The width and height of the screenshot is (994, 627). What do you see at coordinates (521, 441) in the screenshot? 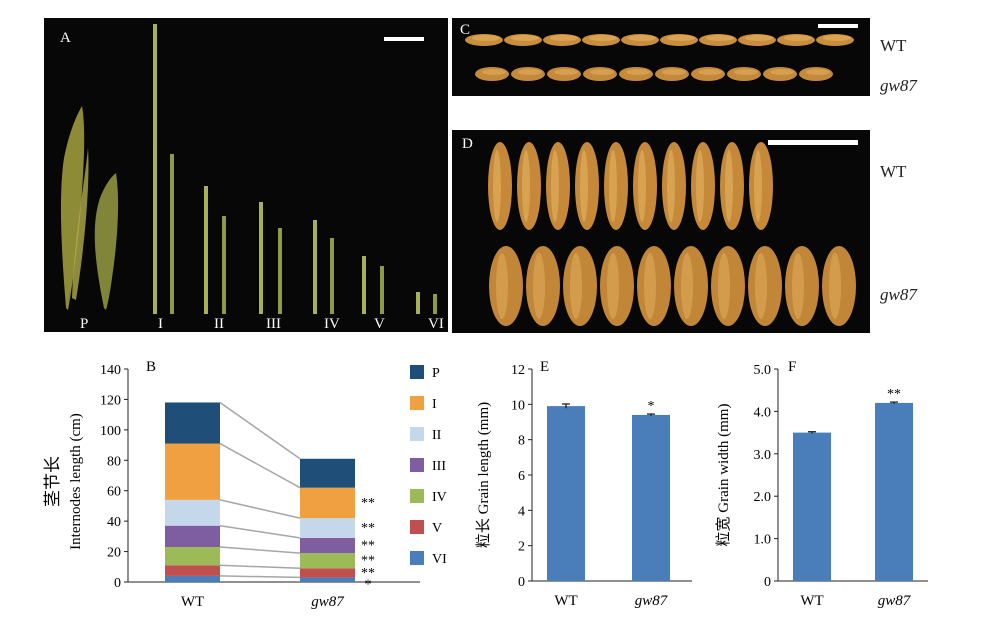
I see `y-tick-label: 8` at bounding box center [521, 441].